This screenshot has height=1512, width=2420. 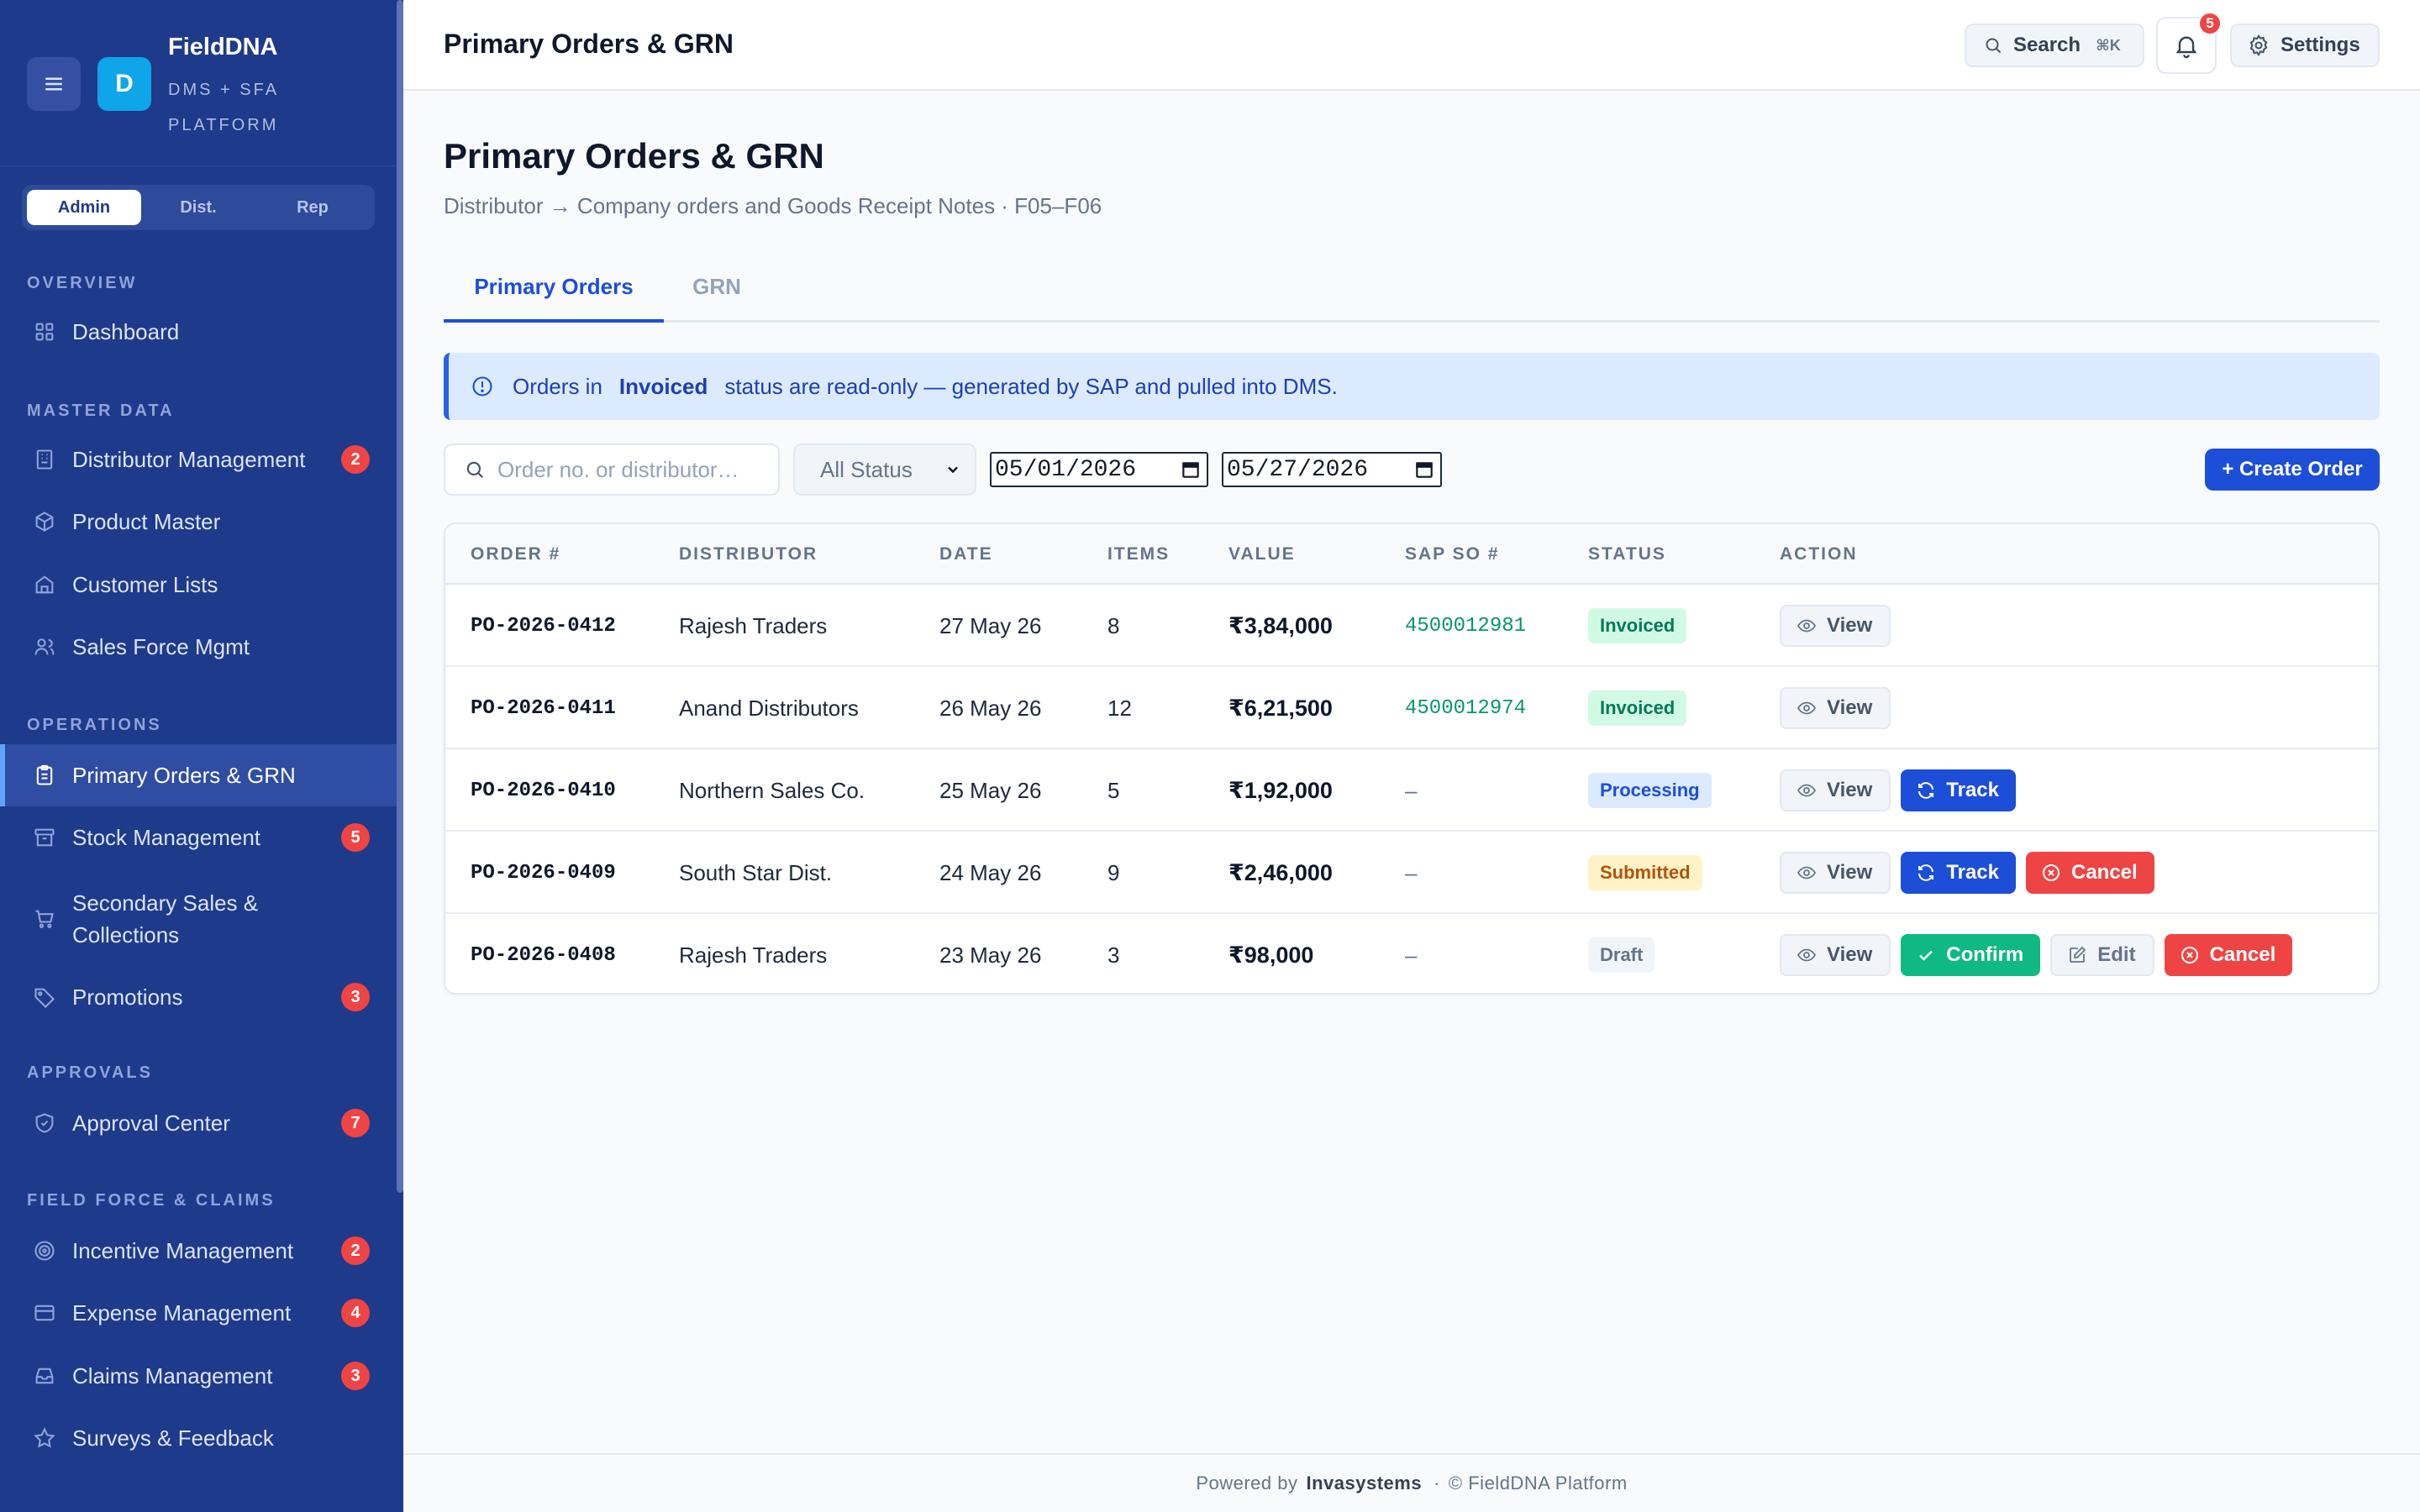 What do you see at coordinates (2054, 45) in the screenshot?
I see `search-button: Search ⌘K` at bounding box center [2054, 45].